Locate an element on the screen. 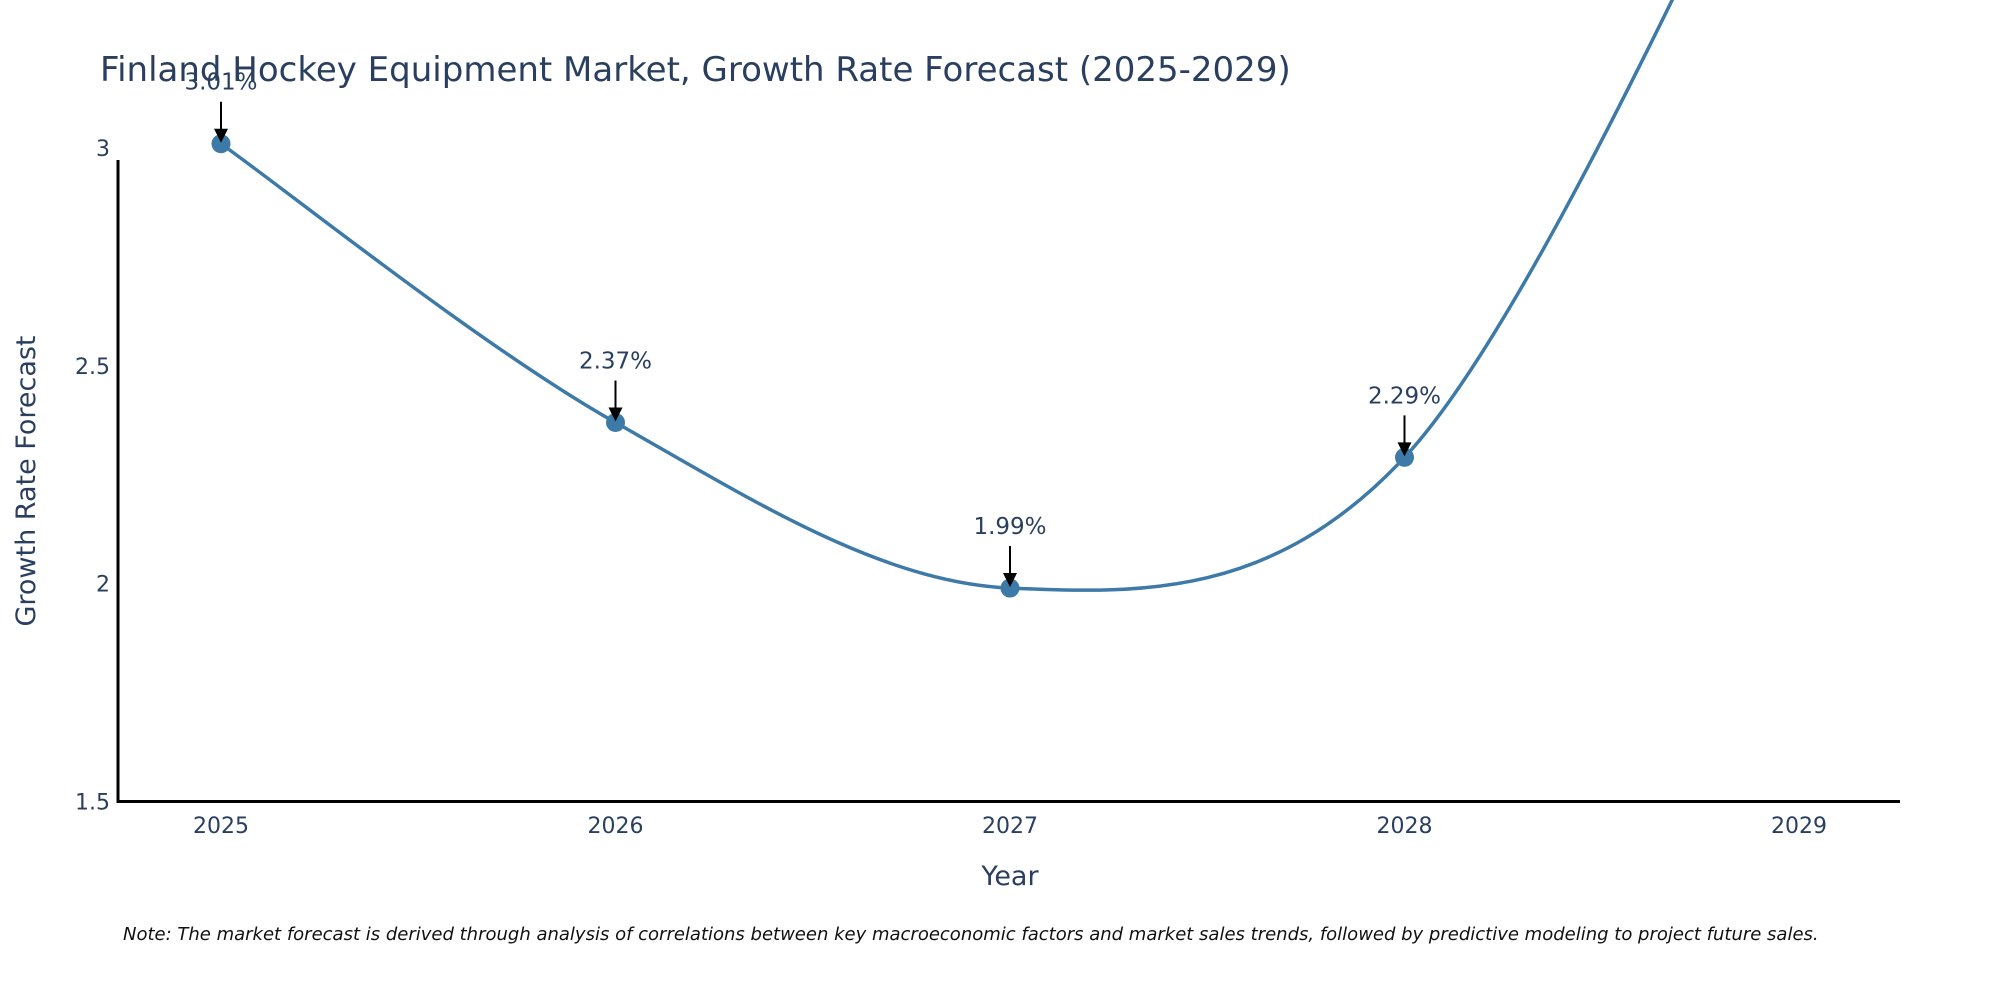  y-axis-title: Growth Rate Forecast is located at coordinates (26, 480).